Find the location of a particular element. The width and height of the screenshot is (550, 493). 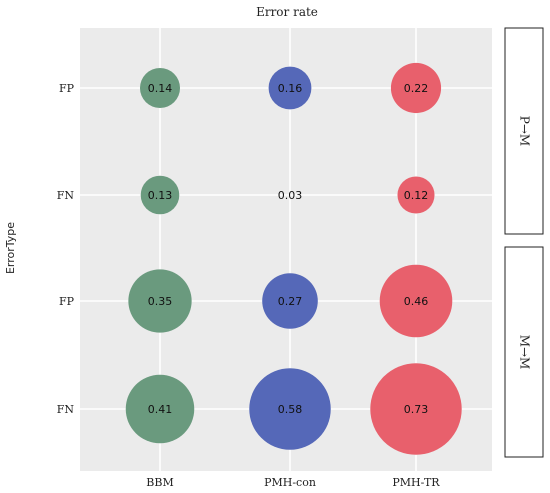

bubble-value-label: 0.73 is located at coordinates (416, 409).